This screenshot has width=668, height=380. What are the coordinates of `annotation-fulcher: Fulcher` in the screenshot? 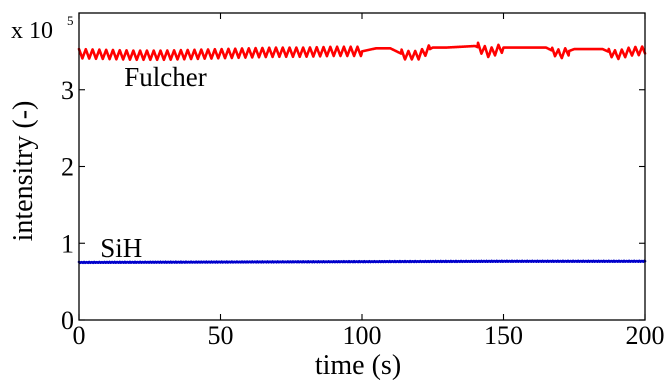 It's located at (165, 77).